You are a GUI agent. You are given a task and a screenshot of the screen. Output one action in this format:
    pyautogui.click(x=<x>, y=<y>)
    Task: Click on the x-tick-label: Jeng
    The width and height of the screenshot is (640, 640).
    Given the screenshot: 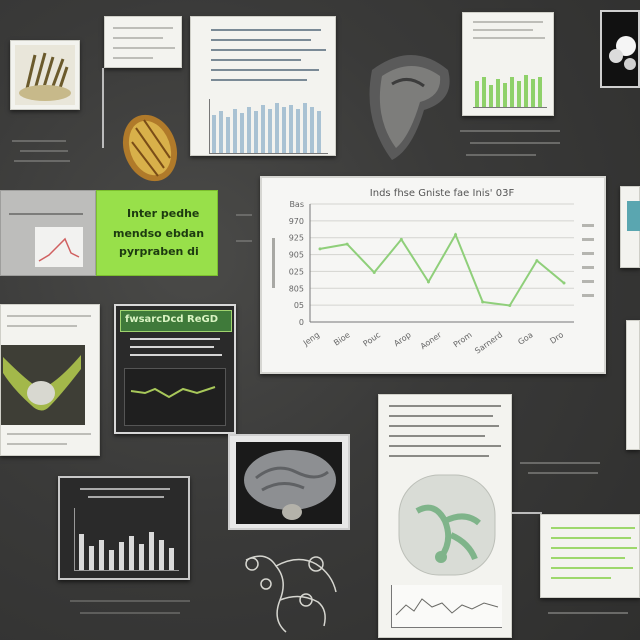 What is the action you would take?
    pyautogui.click(x=311, y=339)
    